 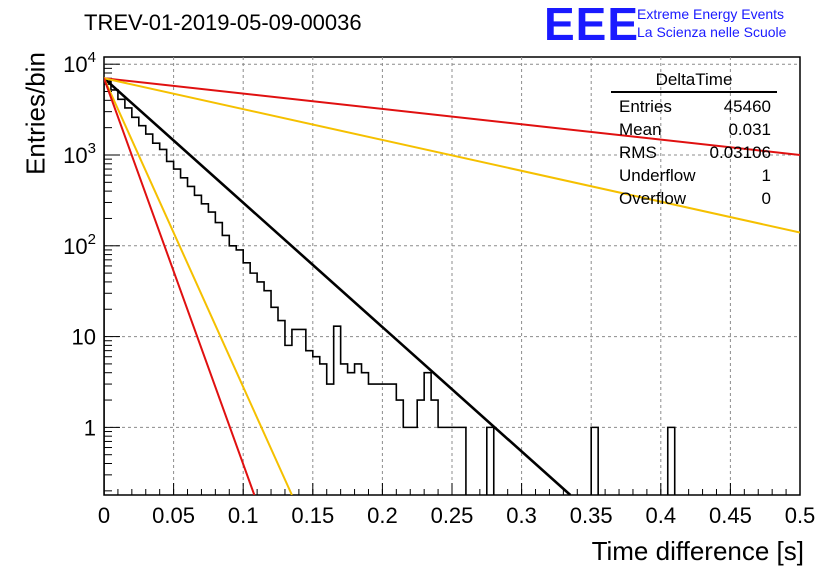 What do you see at coordinates (79, 63) in the screenshot?
I see `y-tick-label: 10⁴` at bounding box center [79, 63].